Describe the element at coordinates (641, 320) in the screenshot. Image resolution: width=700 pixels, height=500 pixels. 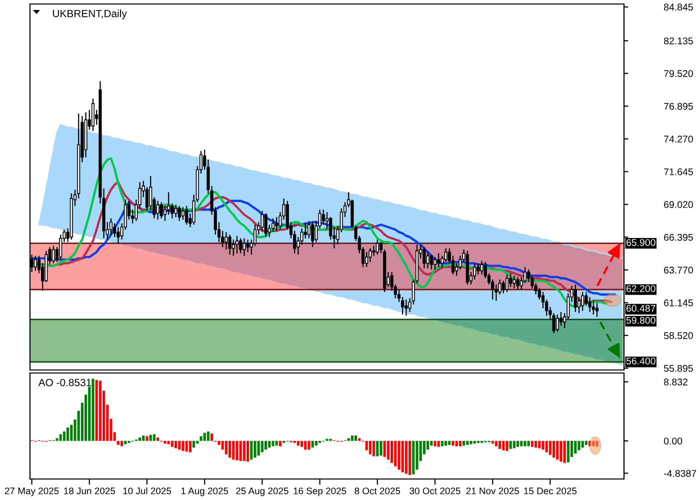
I see `ref-line-label: 59.800` at that location.